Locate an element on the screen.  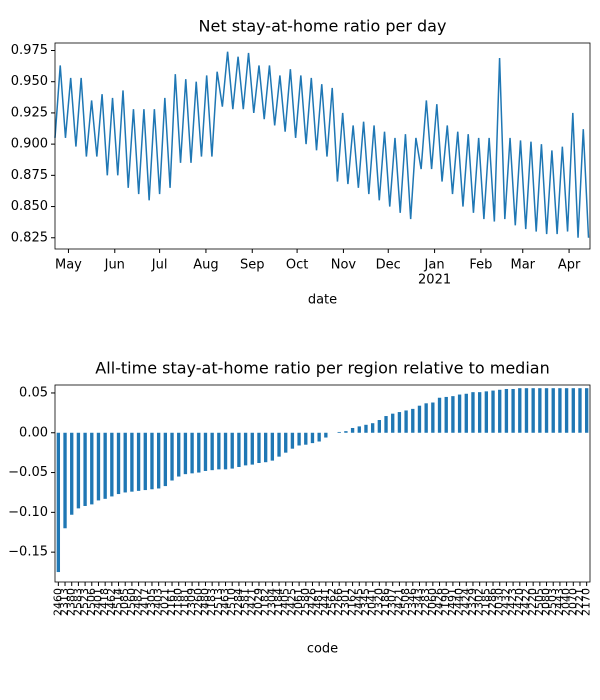
x-tick-label: May is located at coordinates (68, 265).